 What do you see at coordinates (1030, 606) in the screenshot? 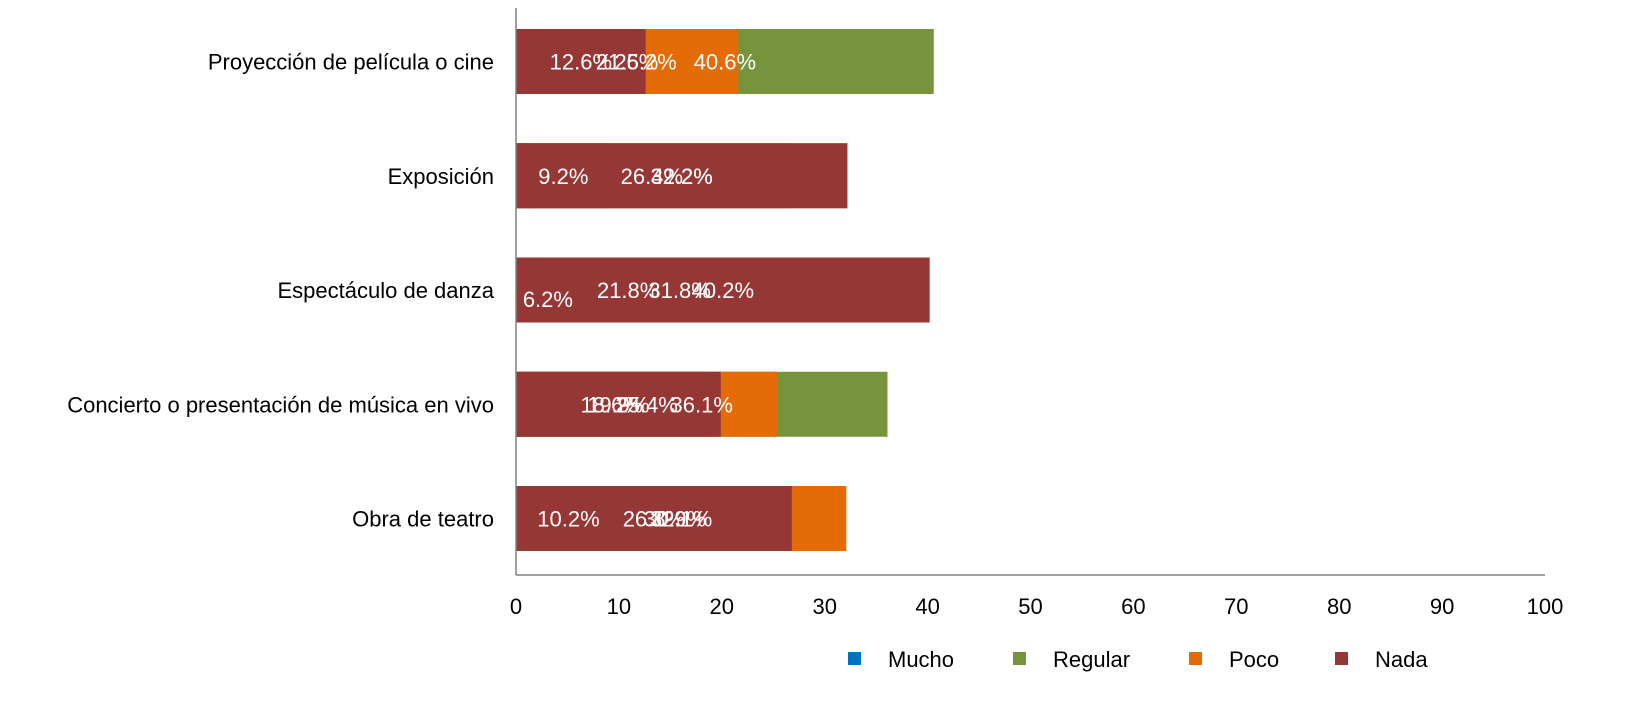
I see `x-tick-label-50: 50` at bounding box center [1030, 606].